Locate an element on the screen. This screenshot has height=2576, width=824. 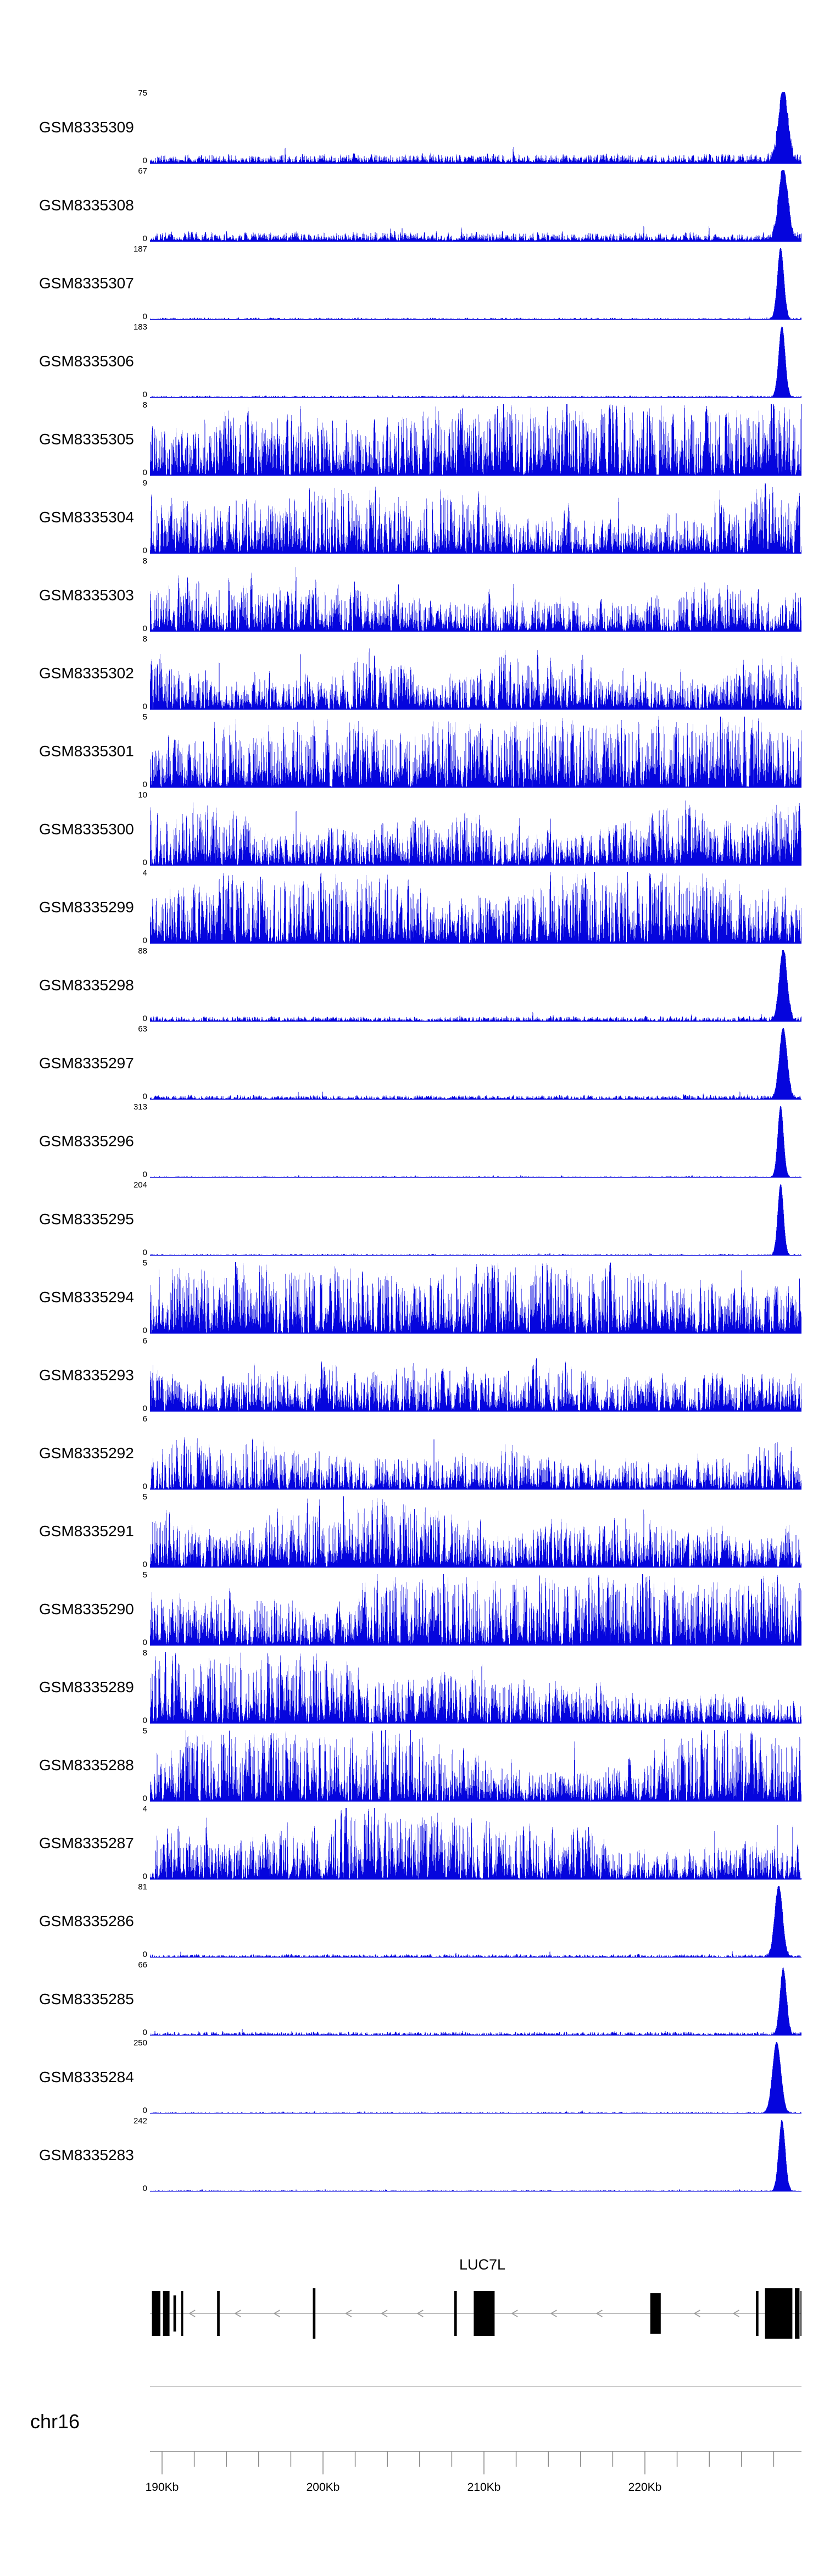
track-label: GSM8335300 is located at coordinates (86, 829).